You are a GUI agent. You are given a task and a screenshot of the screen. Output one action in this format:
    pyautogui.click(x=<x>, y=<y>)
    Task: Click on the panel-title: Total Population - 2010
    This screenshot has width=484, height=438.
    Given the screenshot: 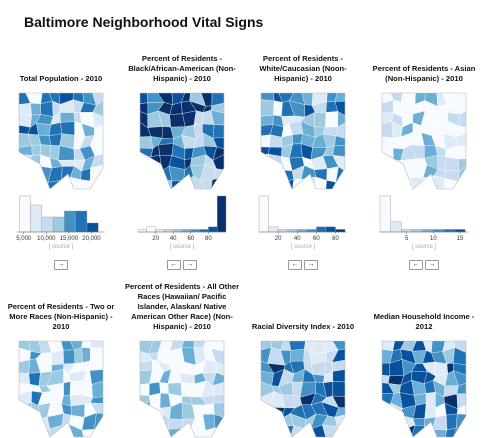 What is the action you would take?
    pyautogui.click(x=61, y=78)
    